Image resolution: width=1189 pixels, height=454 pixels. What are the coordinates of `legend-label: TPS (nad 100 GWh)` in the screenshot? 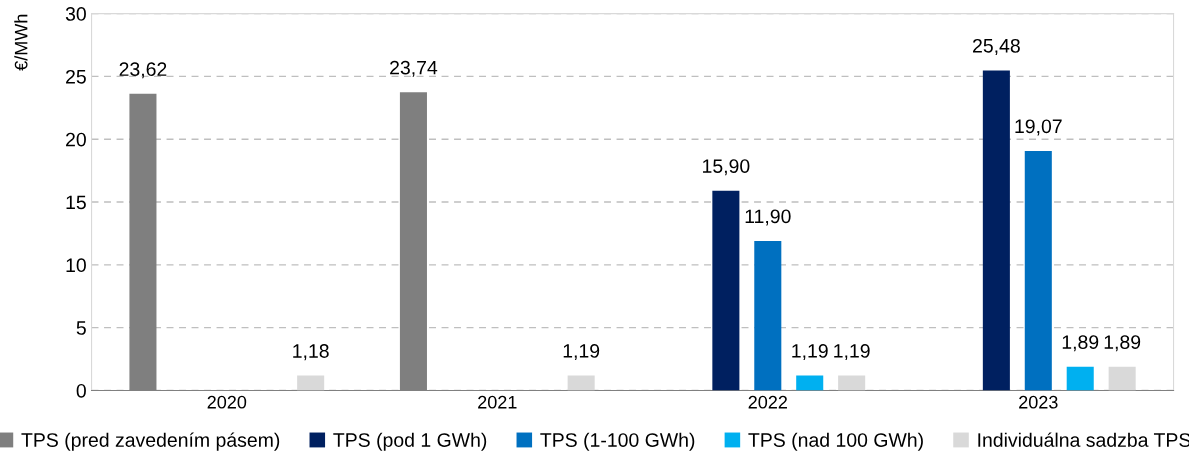 It's located at (835, 441).